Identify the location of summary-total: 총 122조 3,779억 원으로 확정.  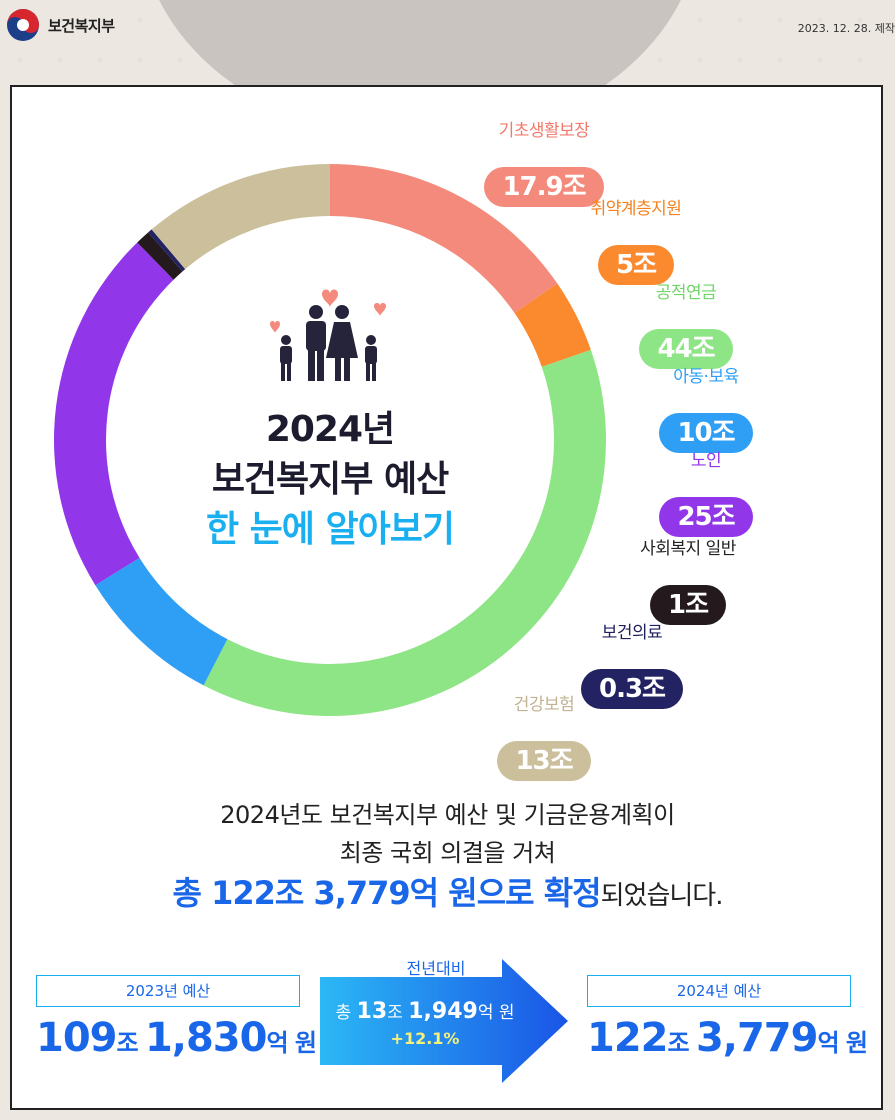
(387, 893).